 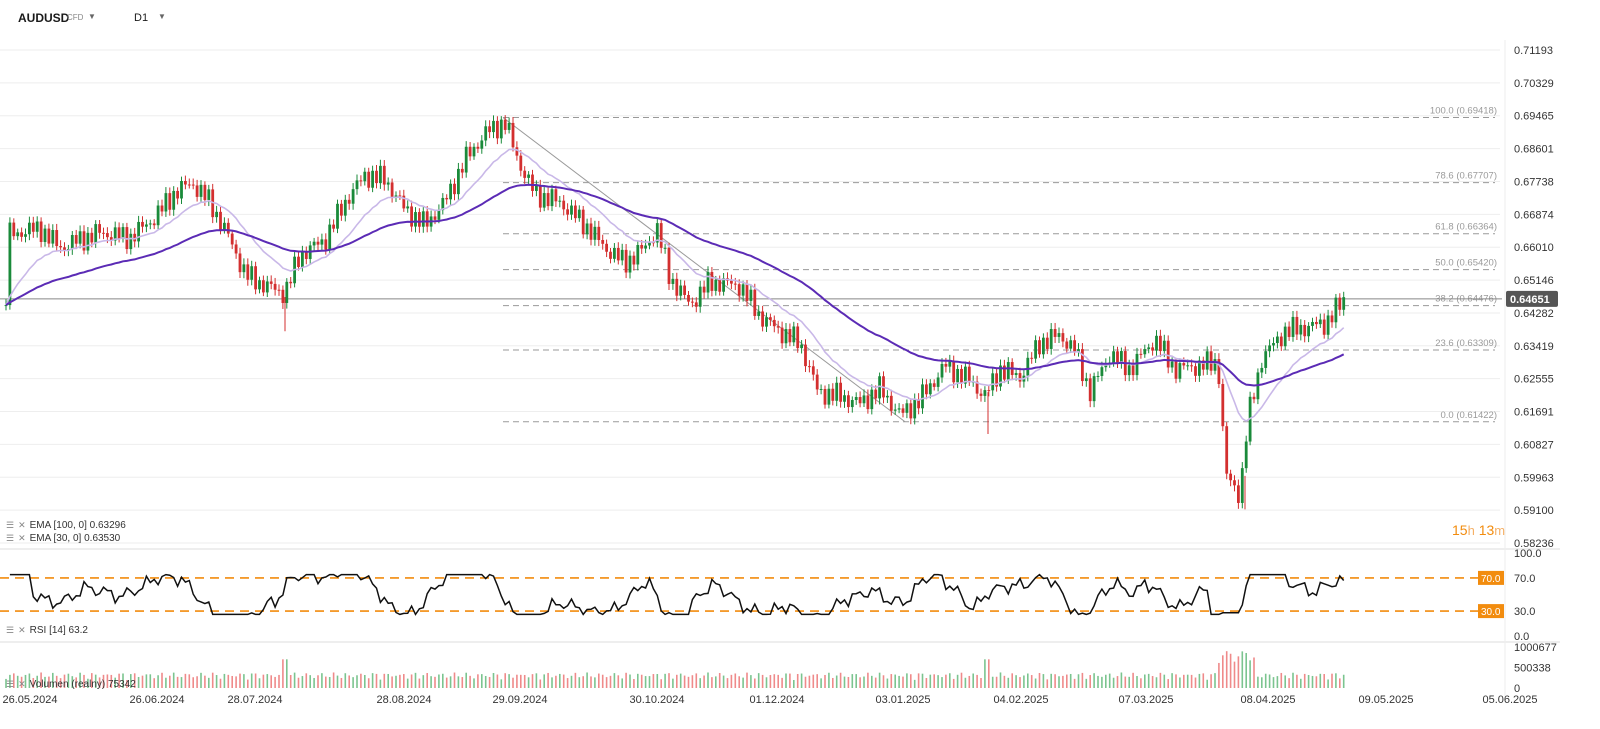 What do you see at coordinates (1385, 700) in the screenshot?
I see `date-tick-label: 09.05.2025` at bounding box center [1385, 700].